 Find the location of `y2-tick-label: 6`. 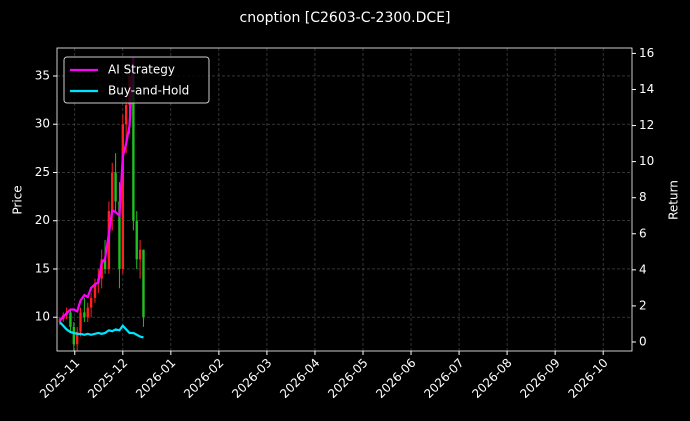

y2-tick-label: 6 is located at coordinates (643, 233).